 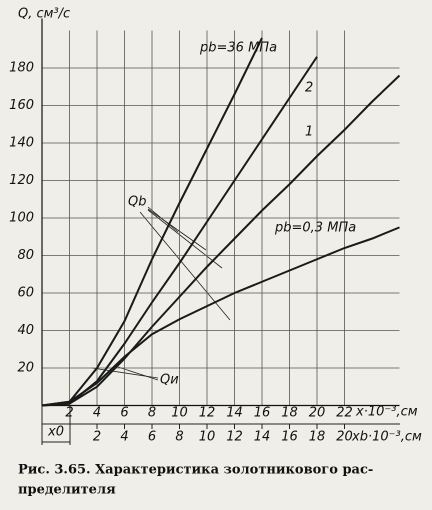 I want to click on x-tick-label: 16, so click(x=262, y=413).